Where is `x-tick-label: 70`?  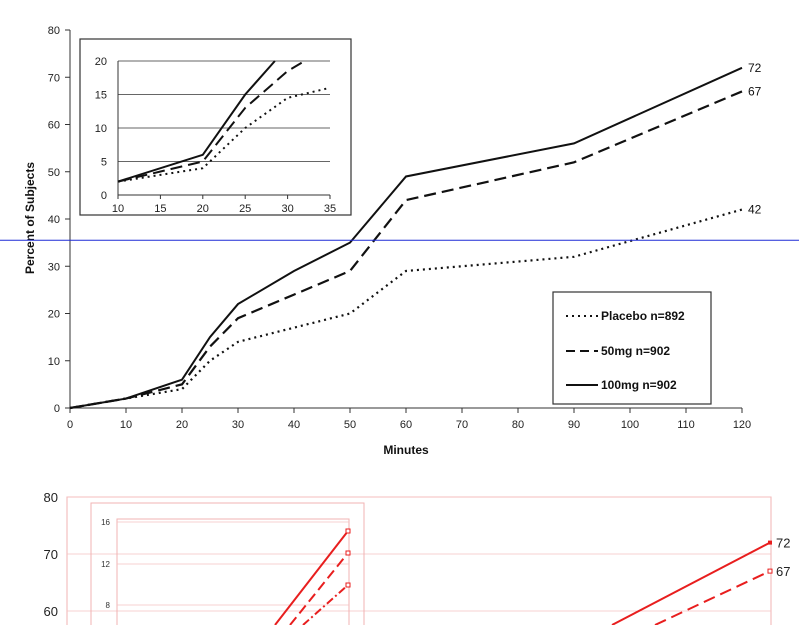
x-tick-label: 70 is located at coordinates (462, 425).